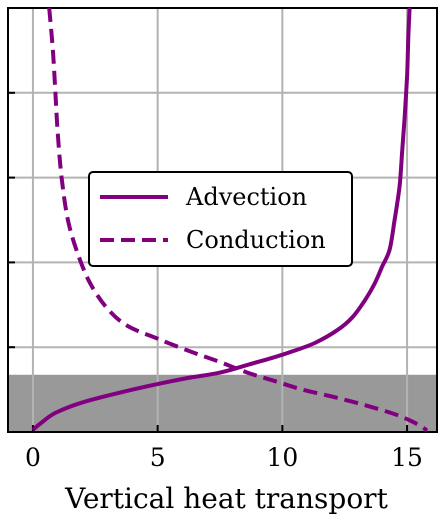 Image resolution: width=445 pixels, height=524 pixels. What do you see at coordinates (226, 498) in the screenshot?
I see `x-axis-label: Vertical heat transport` at bounding box center [226, 498].